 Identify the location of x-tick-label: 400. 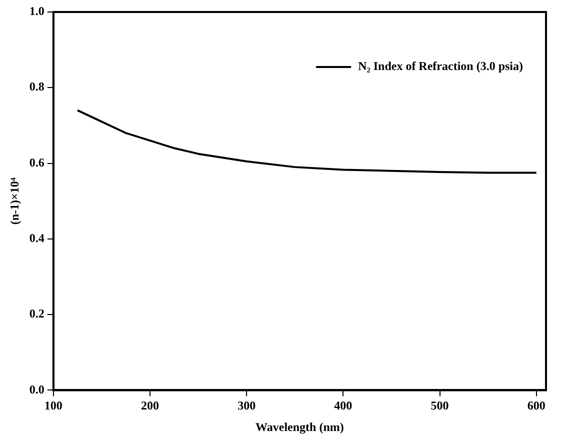
(343, 405).